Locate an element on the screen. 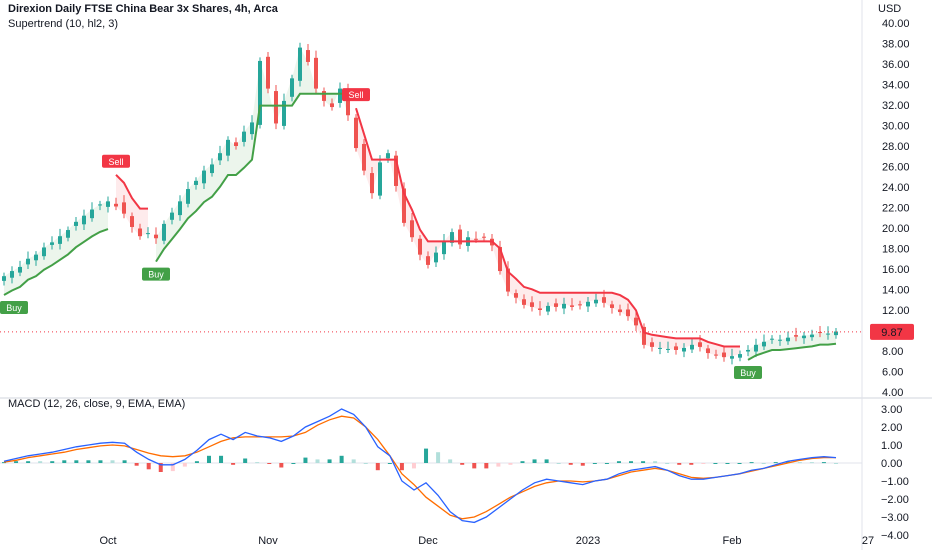 The image size is (932, 550). price-tick: 30.00 is located at coordinates (896, 127).